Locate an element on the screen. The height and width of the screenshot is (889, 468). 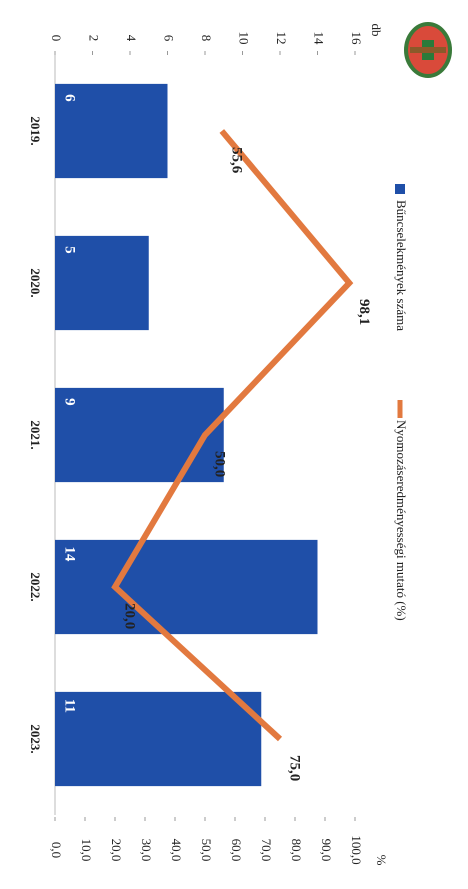
y2-tick-label: 60,0 is located at coordinates (236, 850).